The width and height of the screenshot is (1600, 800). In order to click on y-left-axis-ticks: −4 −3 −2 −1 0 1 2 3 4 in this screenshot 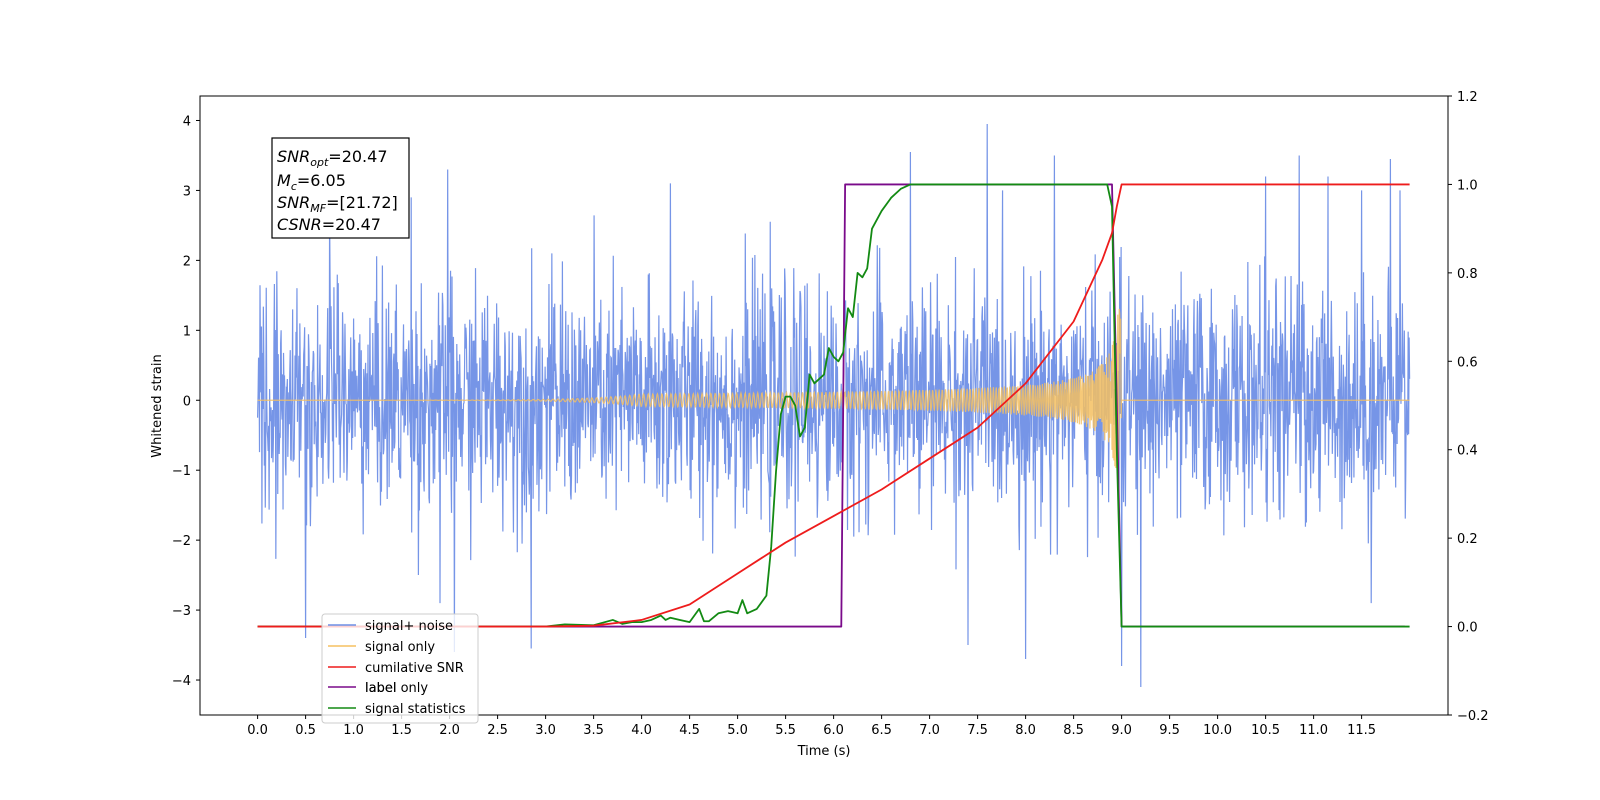, I will do `click(186, 401)`.